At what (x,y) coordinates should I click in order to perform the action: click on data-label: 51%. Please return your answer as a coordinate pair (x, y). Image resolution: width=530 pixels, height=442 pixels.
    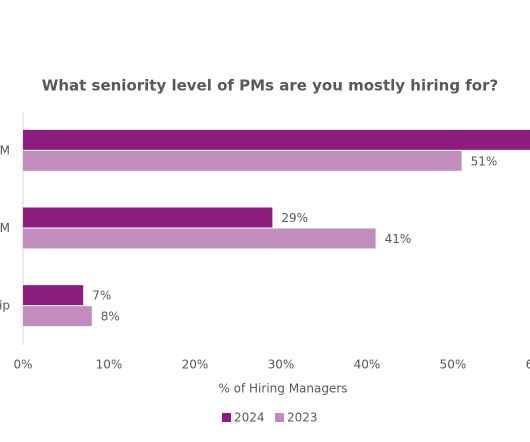
    Looking at the image, I should click on (484, 161).